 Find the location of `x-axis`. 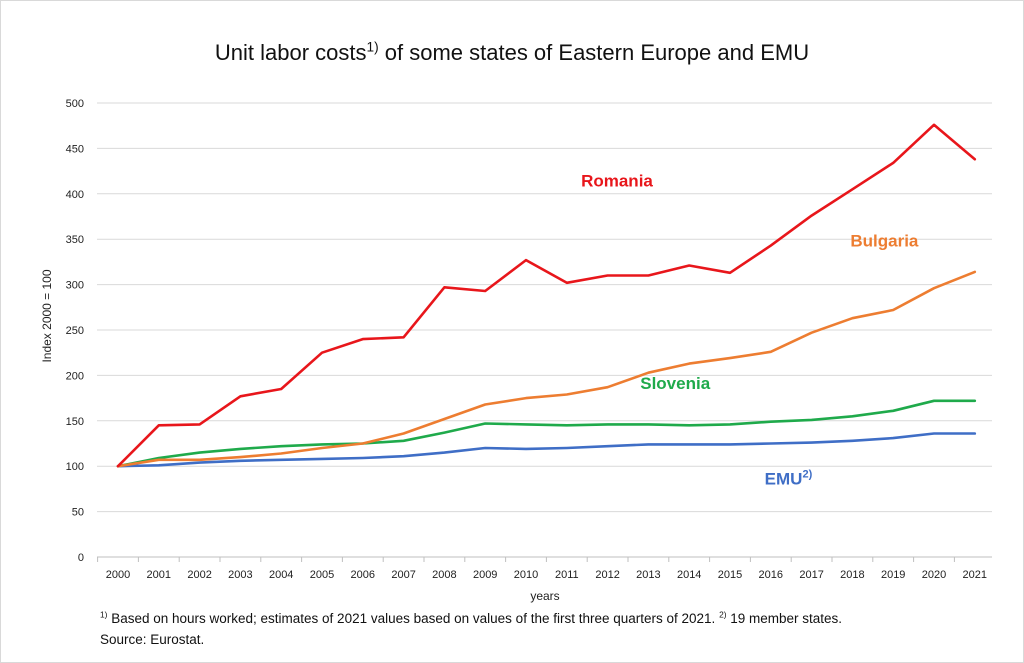

x-axis is located at coordinates (544, 559).